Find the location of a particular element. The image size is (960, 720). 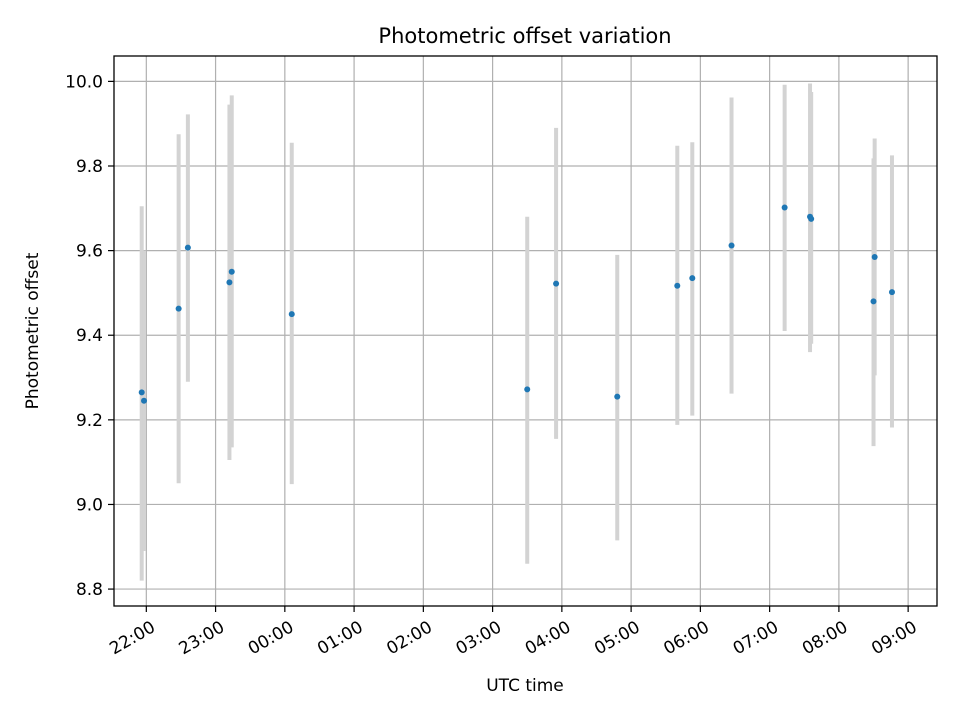

x-tick-label: 22:00 is located at coordinates (132, 638).